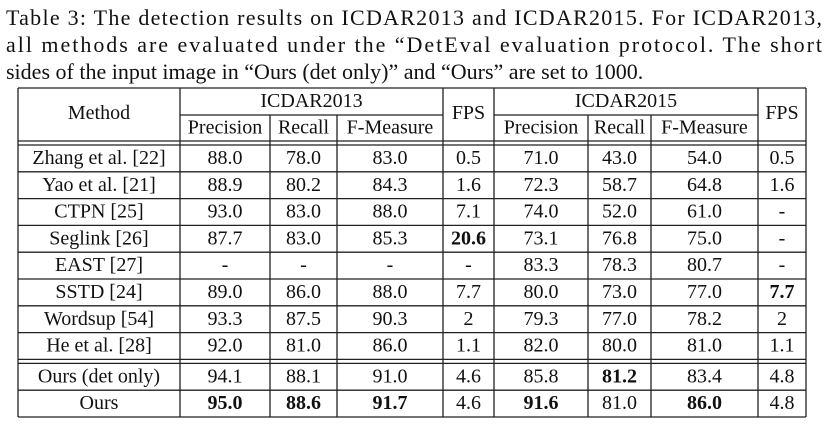 The image size is (828, 448). Describe the element at coordinates (303, 319) in the screenshot. I see `data-cell: 87.5` at that location.